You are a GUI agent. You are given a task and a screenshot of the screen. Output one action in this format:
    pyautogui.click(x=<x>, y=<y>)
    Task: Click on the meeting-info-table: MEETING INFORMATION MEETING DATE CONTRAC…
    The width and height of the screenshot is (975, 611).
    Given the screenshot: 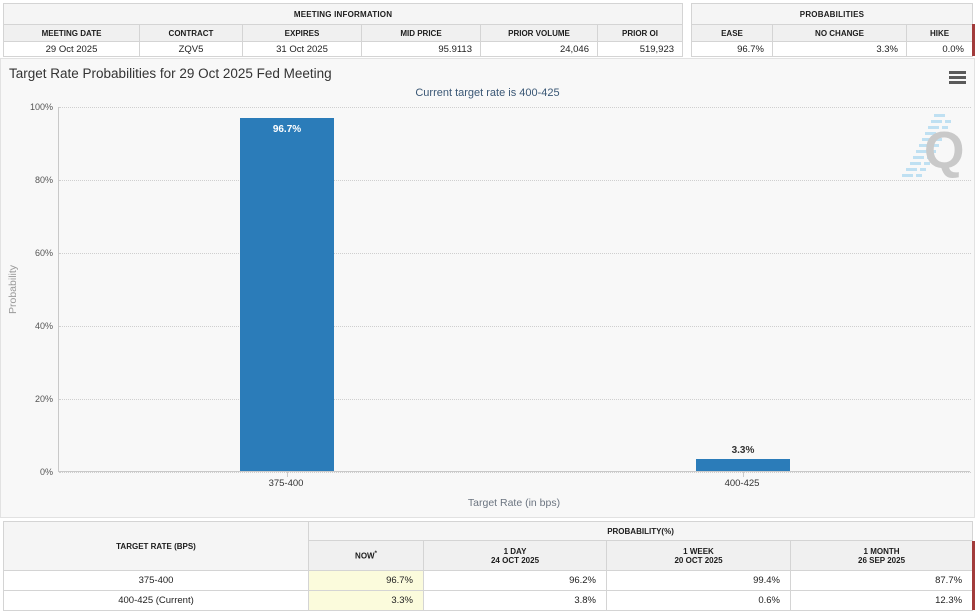 What is the action you would take?
    pyautogui.click(x=343, y=30)
    